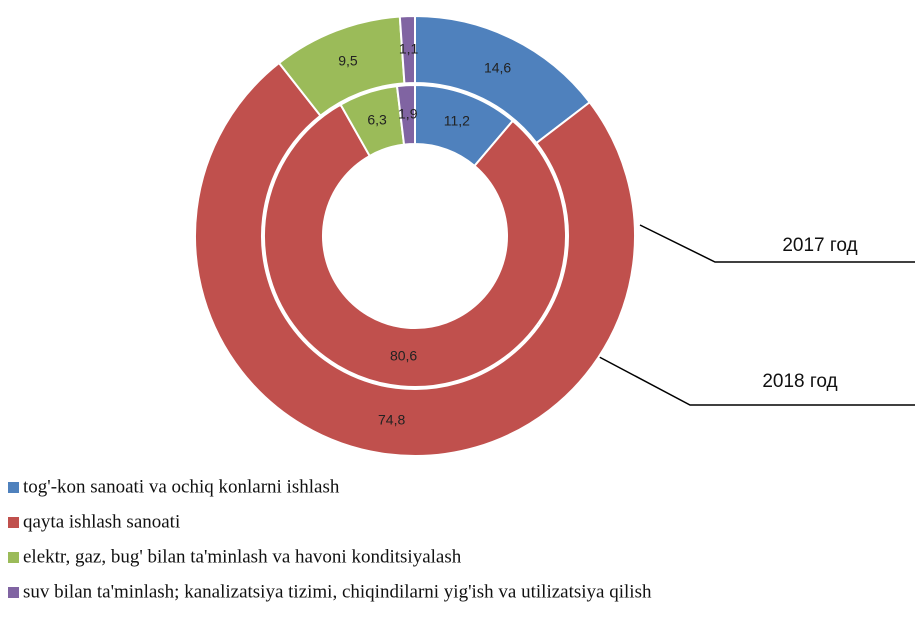 This screenshot has height=619, width=915. I want to click on legend-label: qayta ishlash sanoati, so click(101, 521).